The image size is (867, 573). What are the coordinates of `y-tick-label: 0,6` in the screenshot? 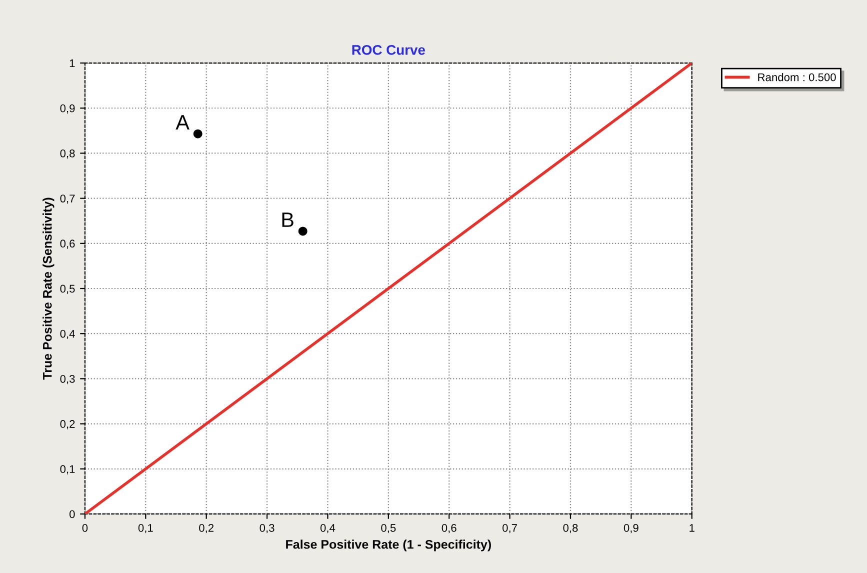 It's located at (67, 244).